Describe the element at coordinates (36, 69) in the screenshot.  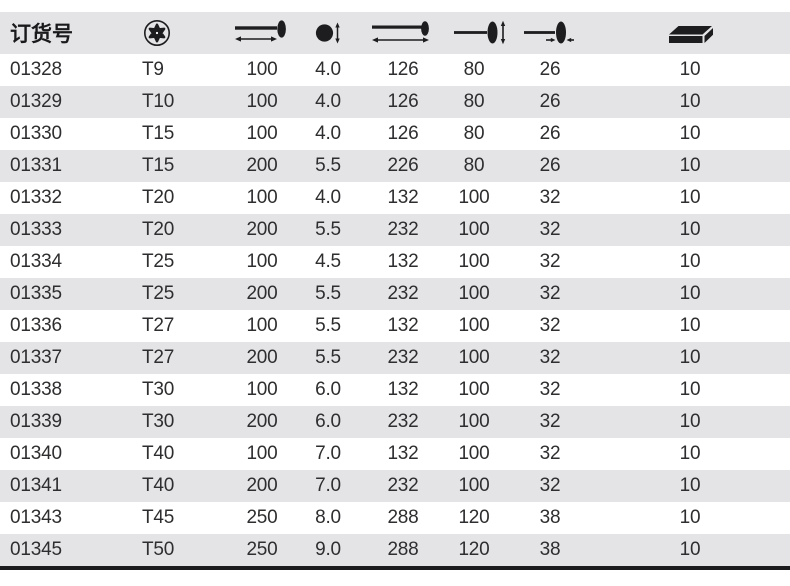
I see `cell-order_no: 01328` at that location.